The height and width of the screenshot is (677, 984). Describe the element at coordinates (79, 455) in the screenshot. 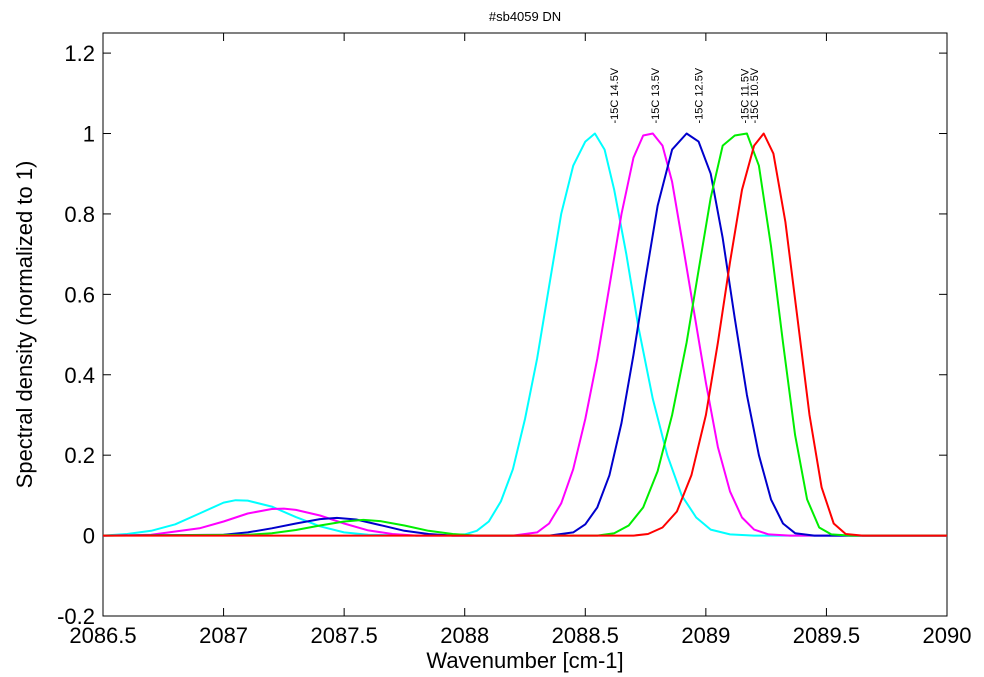

I see `y-tick-label: 0.2` at that location.